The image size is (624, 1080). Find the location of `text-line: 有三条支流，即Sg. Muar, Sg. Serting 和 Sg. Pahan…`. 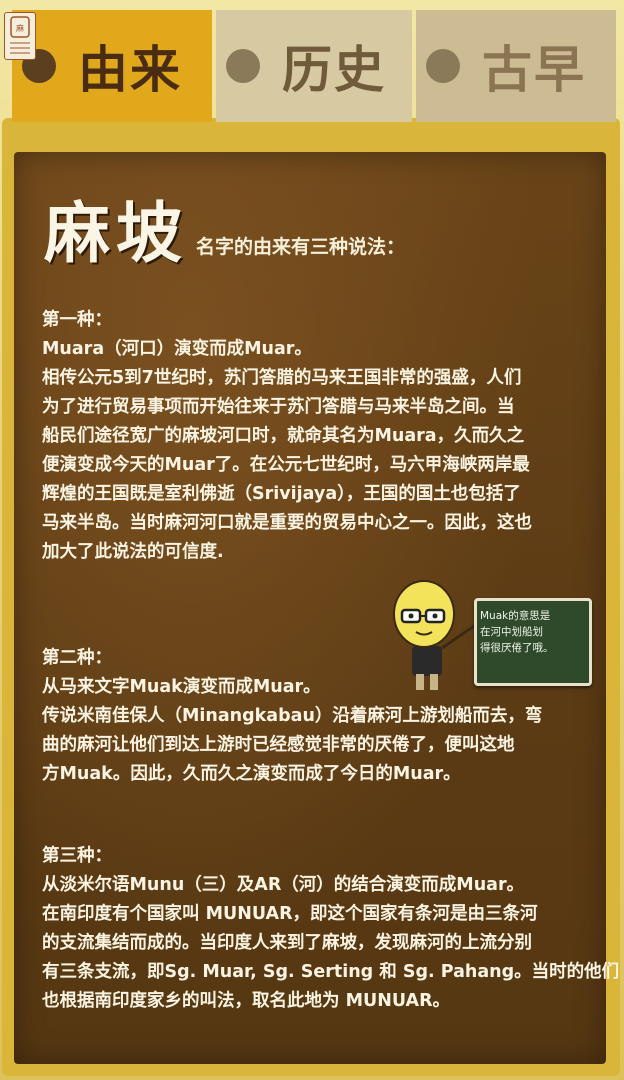

text-line: 有三条支流，即Sg. Muar, Sg. Serting 和 Sg. Pahan… is located at coordinates (331, 972).